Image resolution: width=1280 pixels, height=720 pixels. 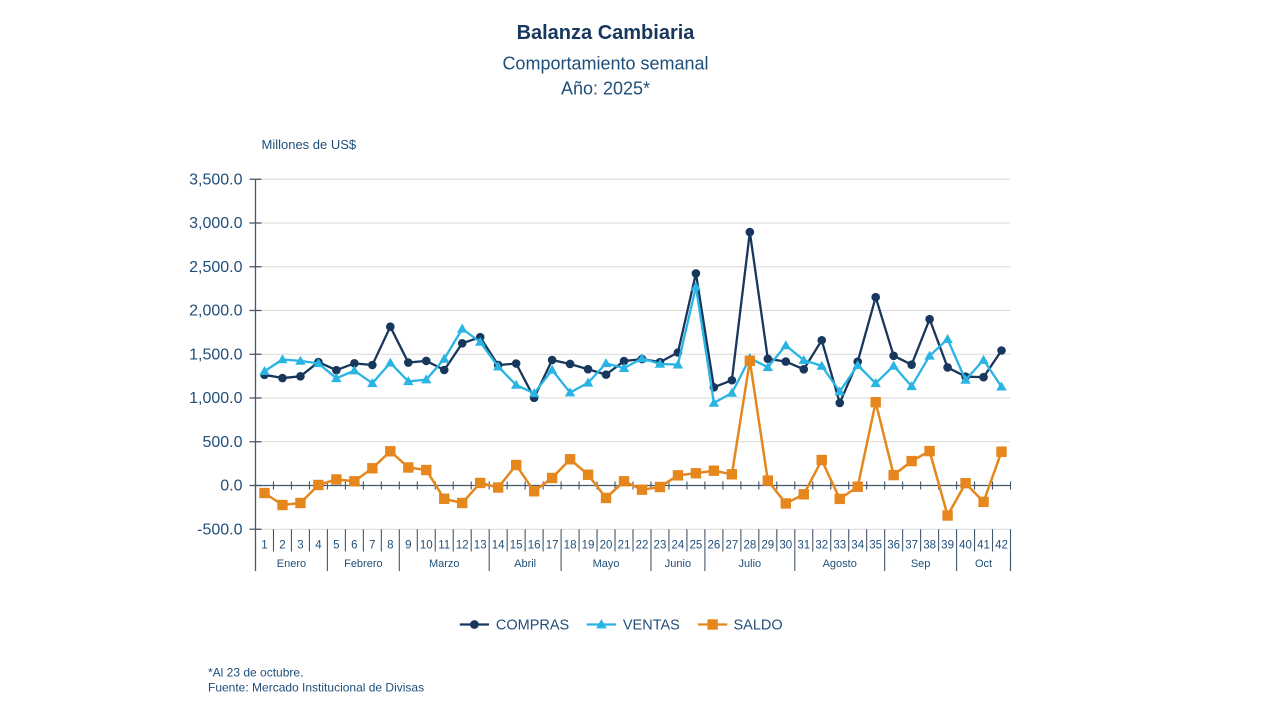 What do you see at coordinates (336, 546) in the screenshot?
I see `svg-text: 5` at bounding box center [336, 546].